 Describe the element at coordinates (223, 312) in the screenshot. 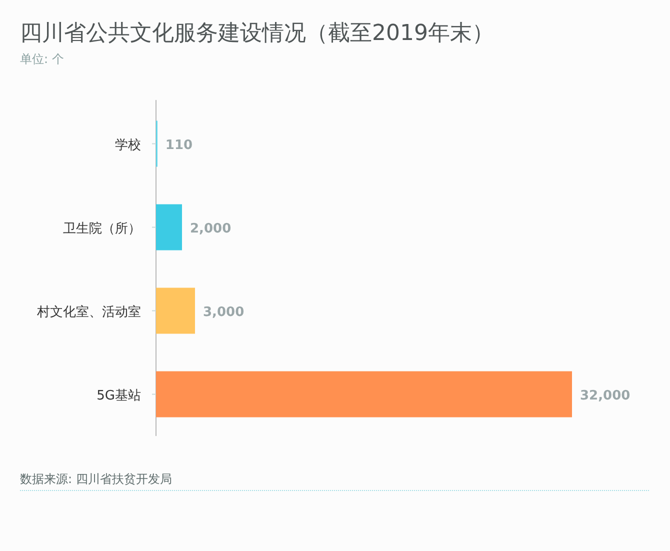

I see `data-label: 3,000` at that location.